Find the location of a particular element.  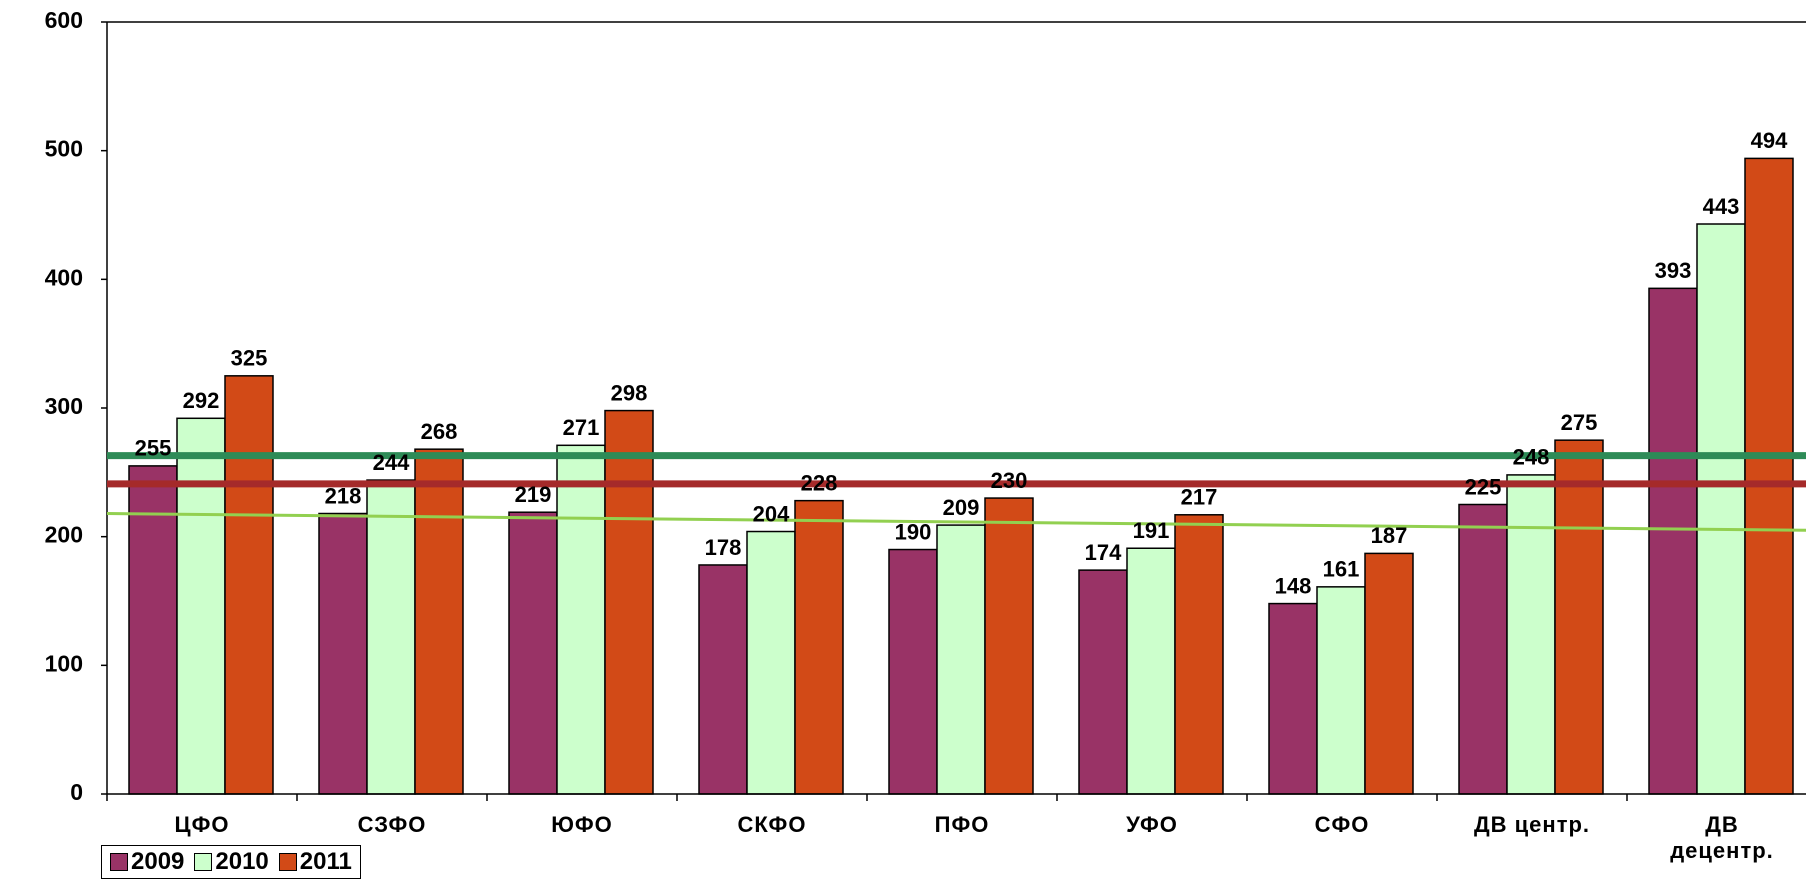

data-label: 209 is located at coordinates (961, 507).